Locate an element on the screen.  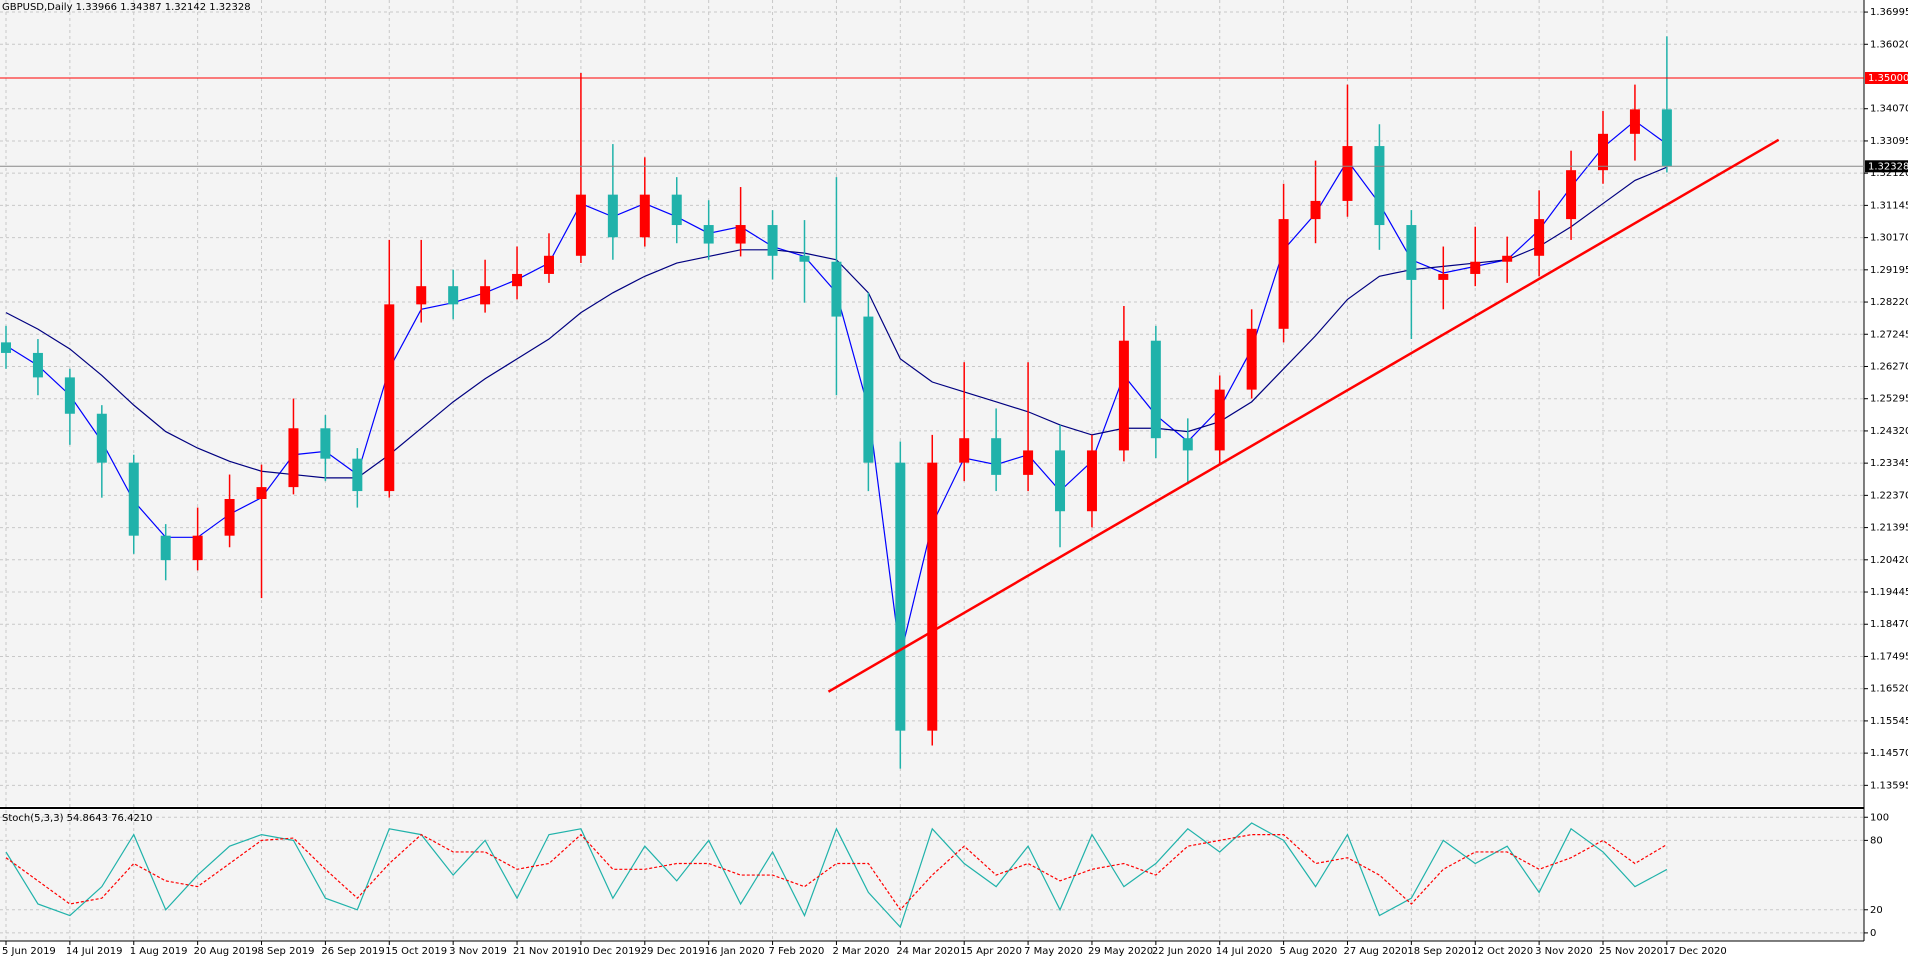
x-tick-label: 14 Jul 2020 is located at coordinates (1244, 951).